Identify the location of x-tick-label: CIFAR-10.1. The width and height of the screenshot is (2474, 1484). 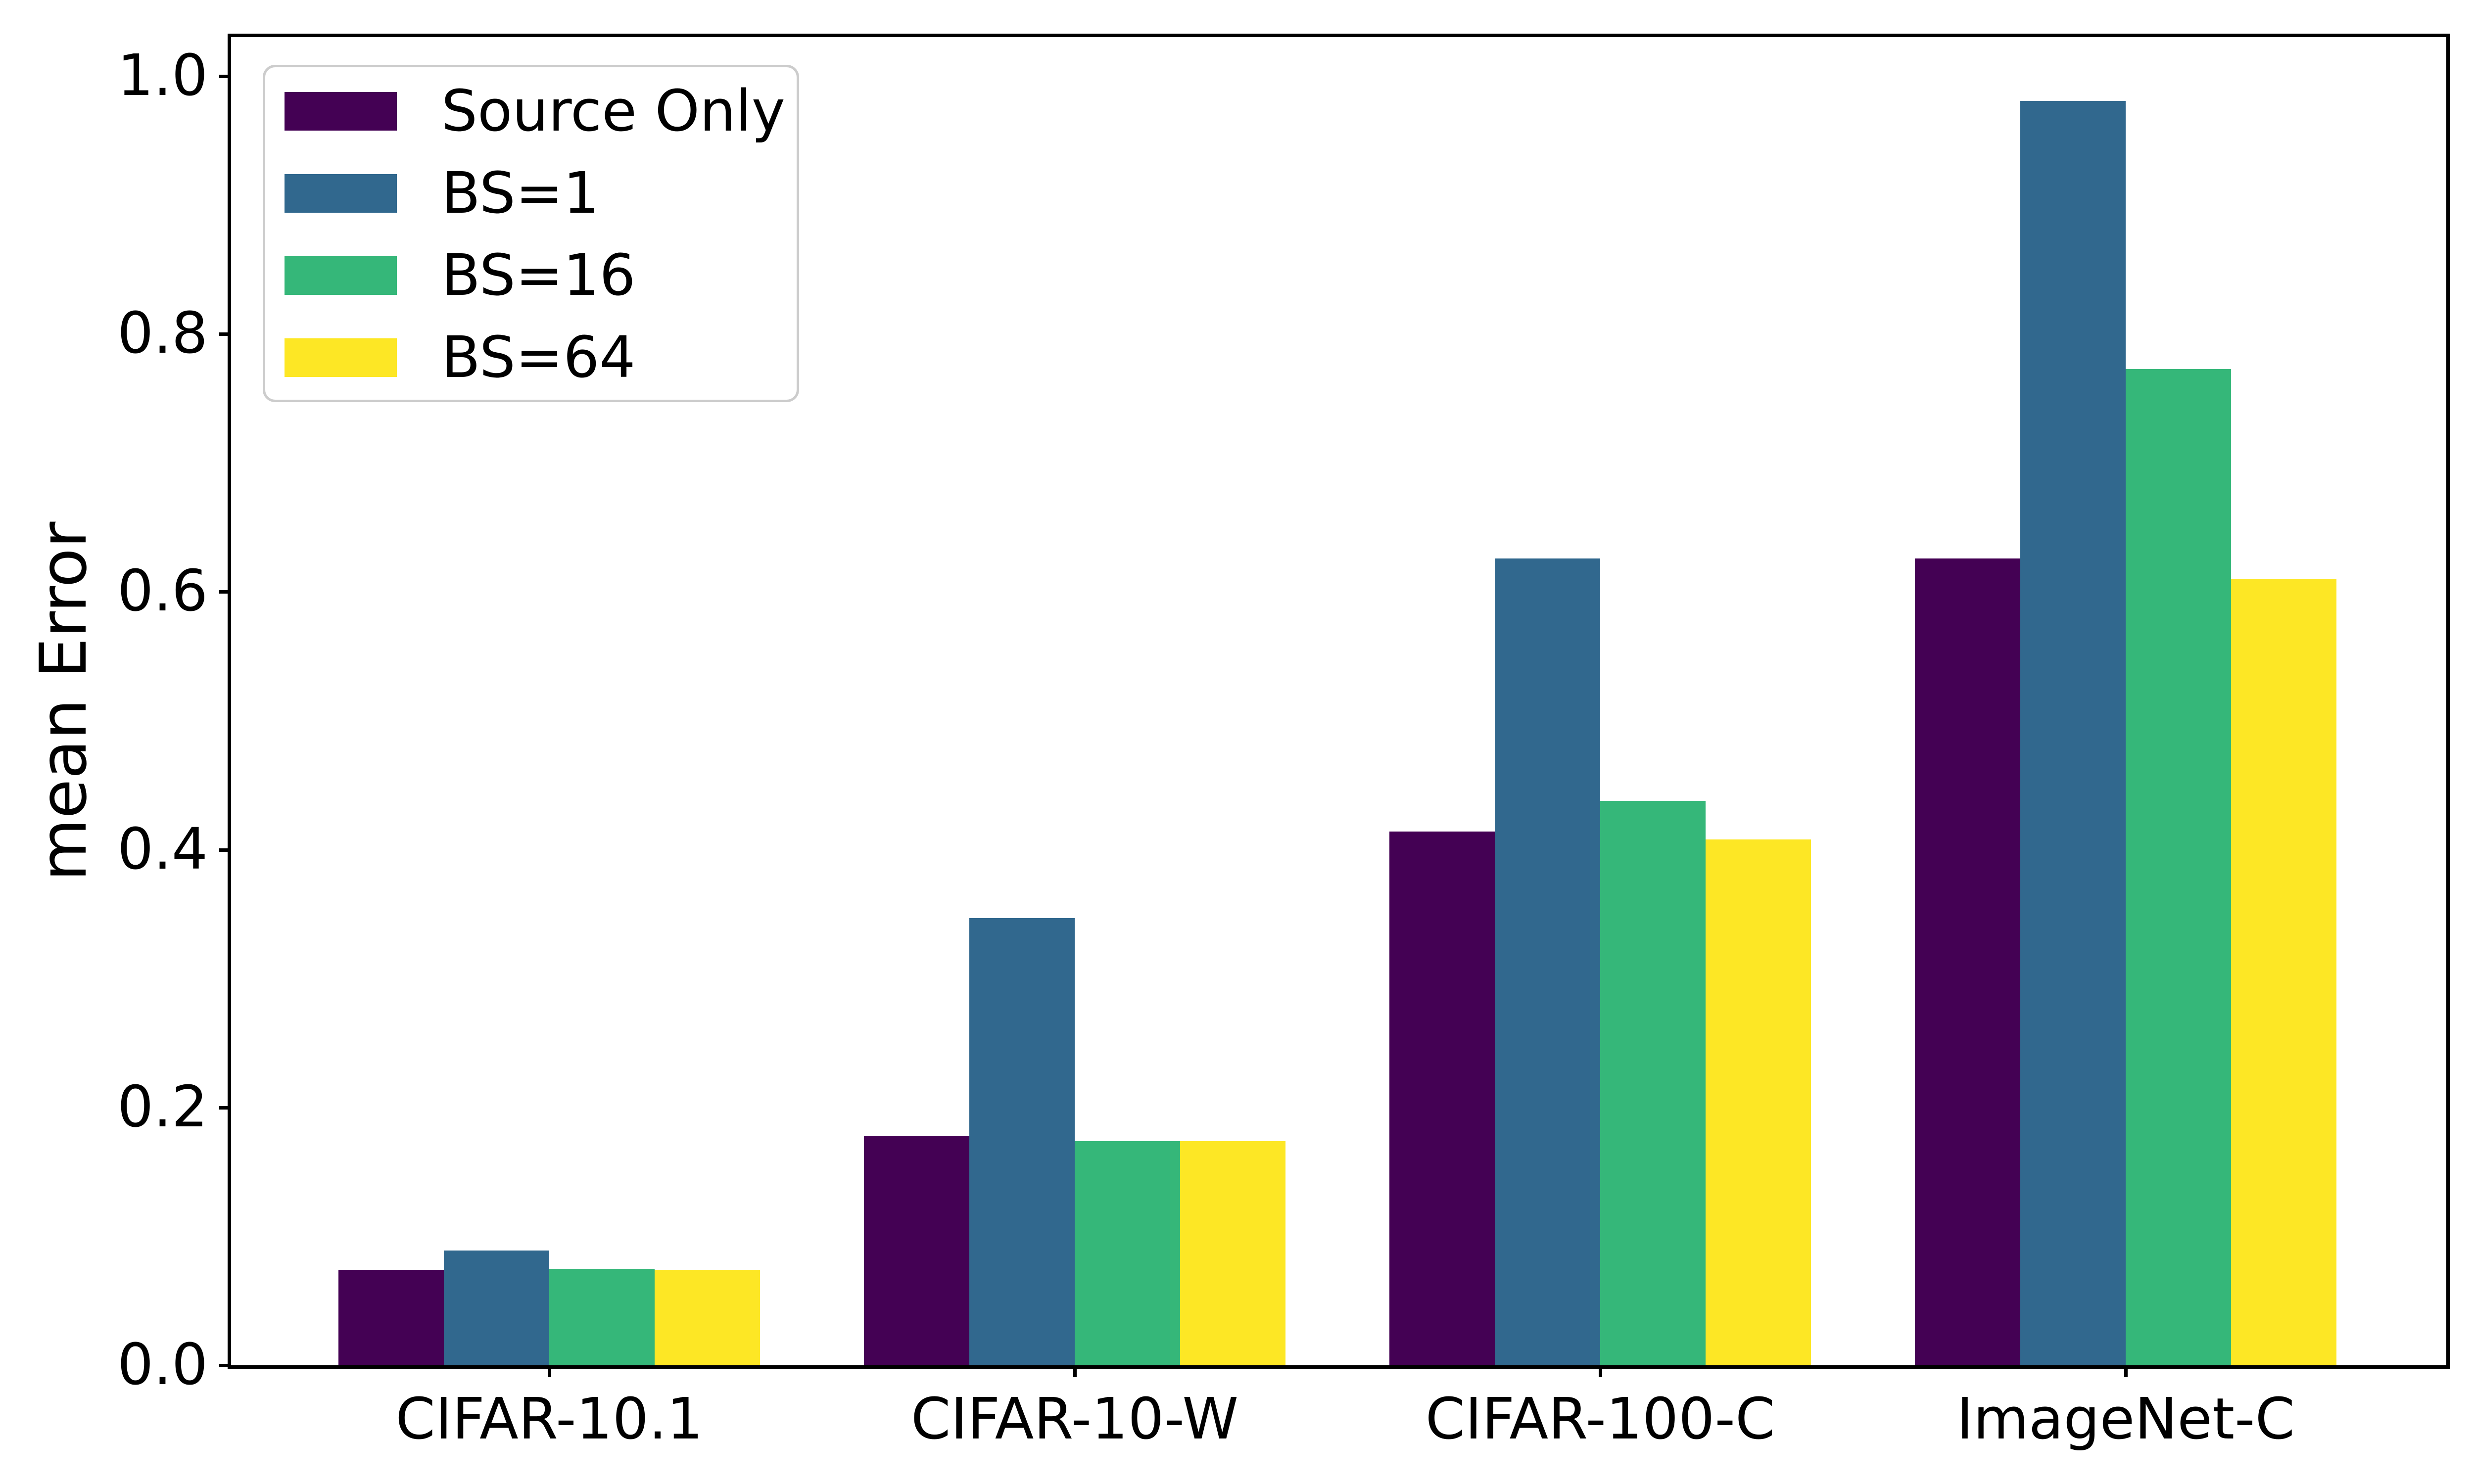
(549, 1419).